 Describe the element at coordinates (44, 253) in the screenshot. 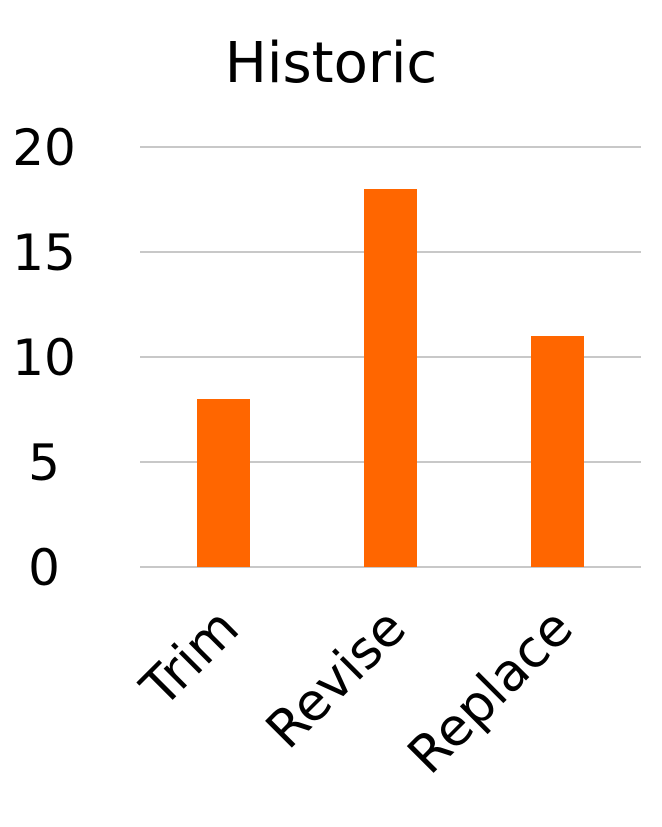

I see `y-tick-label: 15` at that location.